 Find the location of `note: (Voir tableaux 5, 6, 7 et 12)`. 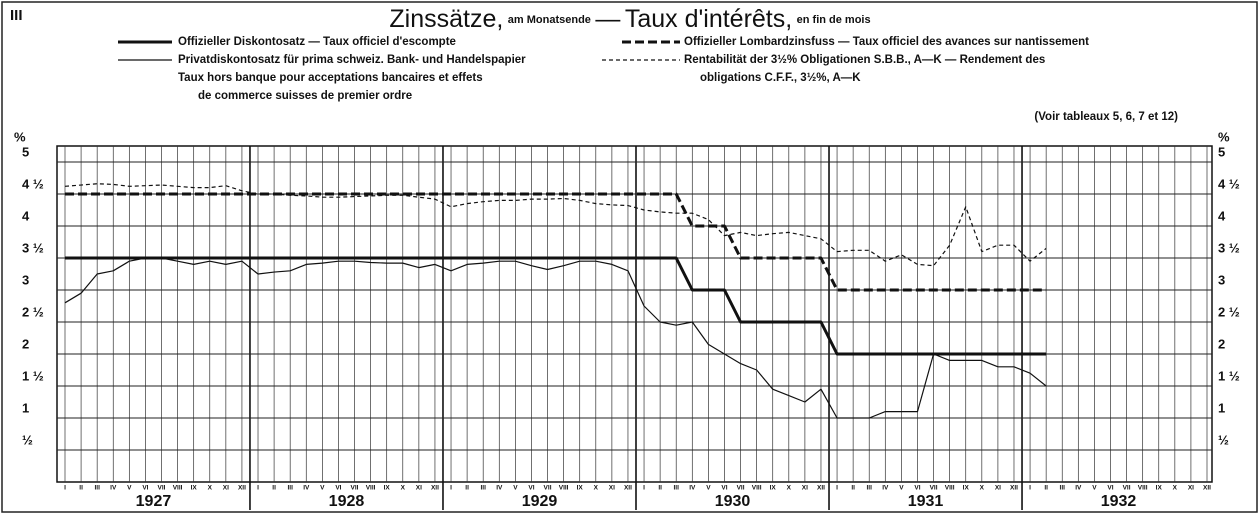

note: (Voir tableaux 5, 6, 7 et 12) is located at coordinates (1106, 117).